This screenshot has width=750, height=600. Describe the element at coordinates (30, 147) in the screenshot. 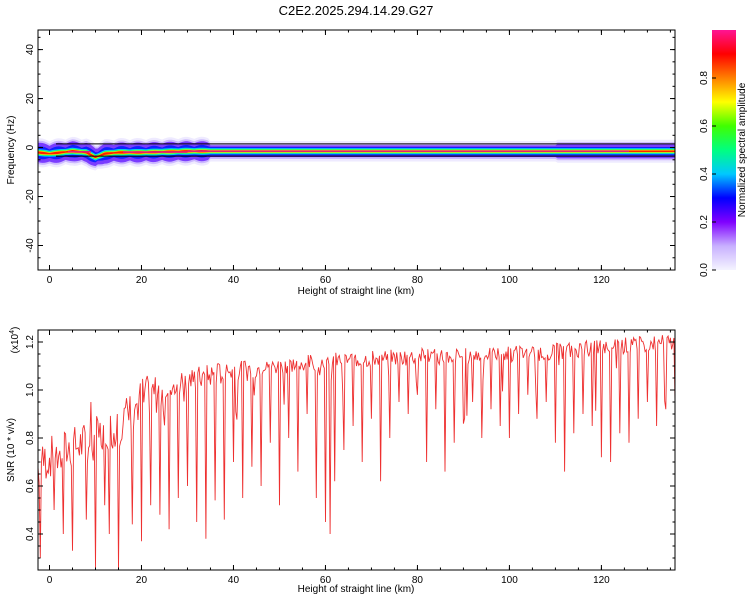

I see `spectrogram-ytick-label: 0` at that location.